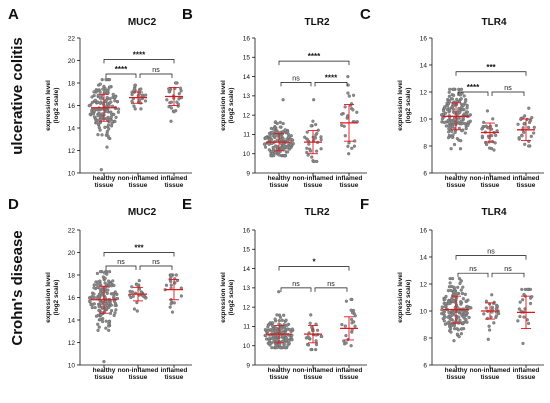  Describe the element at coordinates (247, 250) in the screenshot. I see `y-tick-label: 15` at that location.